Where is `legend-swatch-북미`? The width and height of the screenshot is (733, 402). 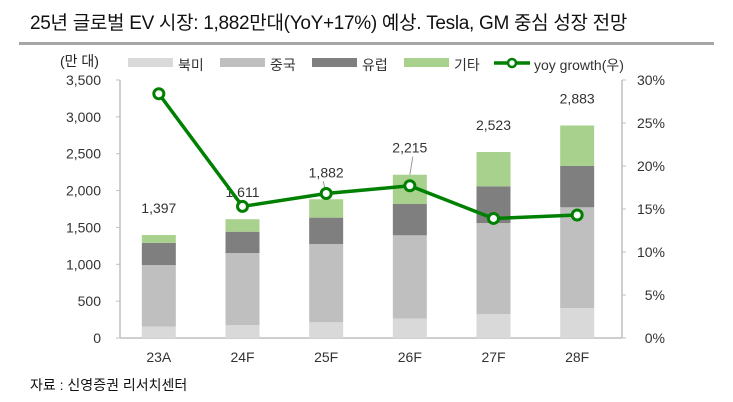
legend-swatch-북미 is located at coordinates (150, 62).